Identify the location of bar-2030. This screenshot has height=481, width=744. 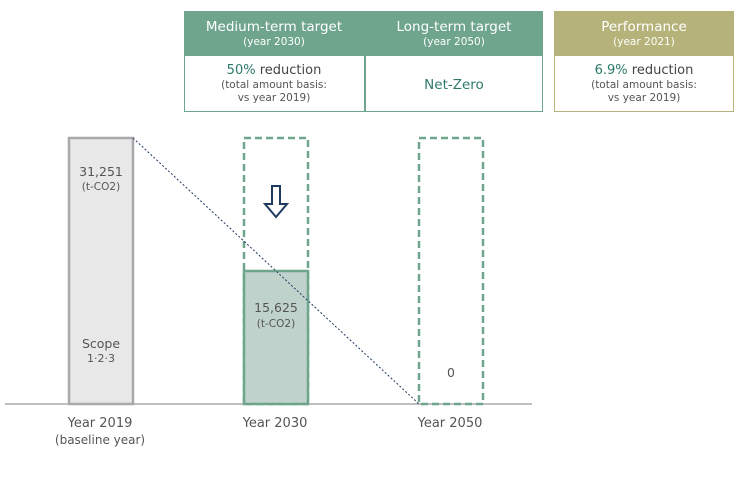
(276, 337).